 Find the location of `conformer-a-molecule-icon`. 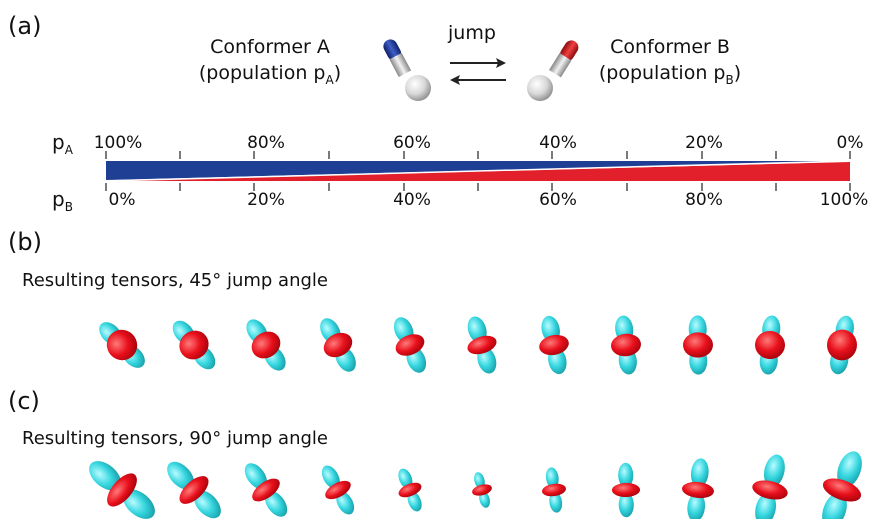

conformer-a-molecule-icon is located at coordinates (407, 70).